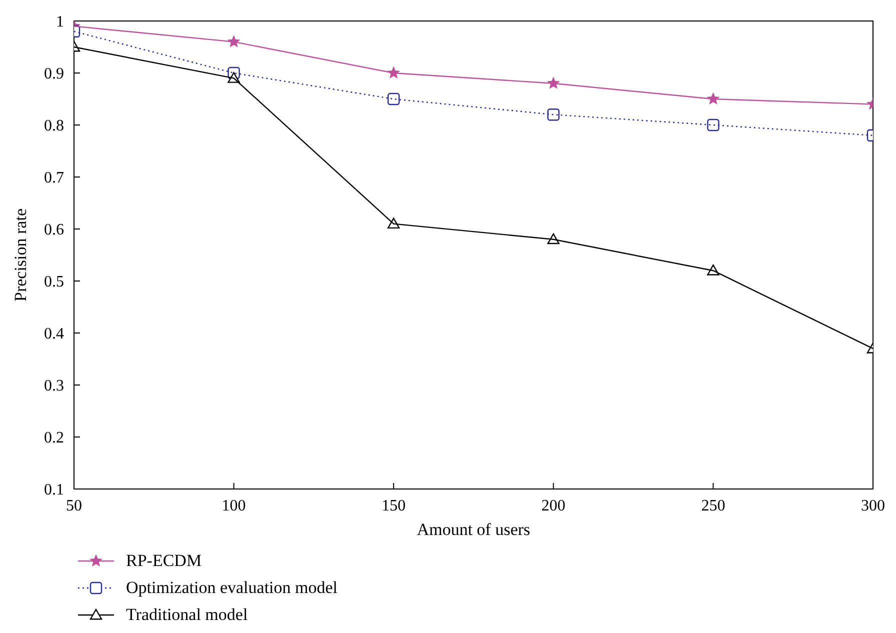 The width and height of the screenshot is (896, 633). Describe the element at coordinates (54, 438) in the screenshot. I see `y-tick-label: 0.2` at that location.